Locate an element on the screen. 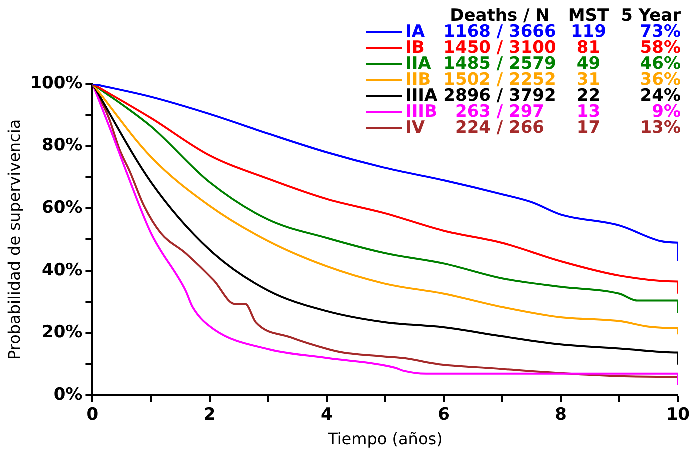  y-tick-label: 100% is located at coordinates (56, 83).